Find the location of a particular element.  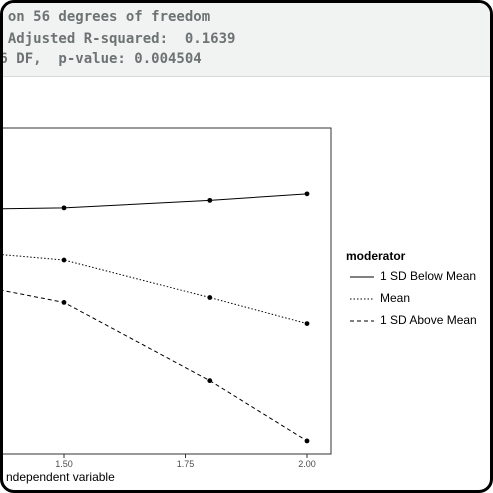

legend-label-below-mean: 1 SD Below Mean is located at coordinates (428, 276).